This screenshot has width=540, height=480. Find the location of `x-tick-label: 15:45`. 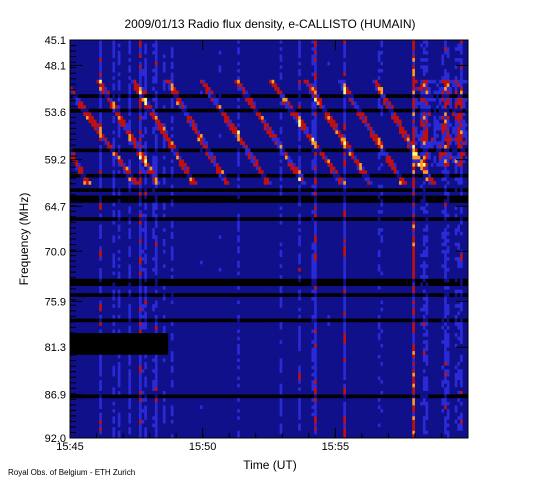

x-tick-label: 15:45 is located at coordinates (70, 447).